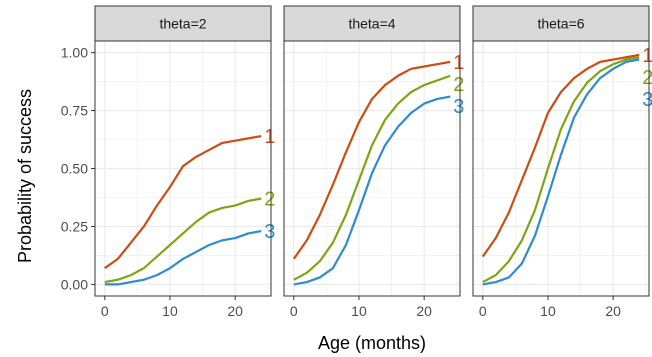  What do you see at coordinates (74, 111) in the screenshot?
I see `y-tick-label: 0.75` at bounding box center [74, 111].